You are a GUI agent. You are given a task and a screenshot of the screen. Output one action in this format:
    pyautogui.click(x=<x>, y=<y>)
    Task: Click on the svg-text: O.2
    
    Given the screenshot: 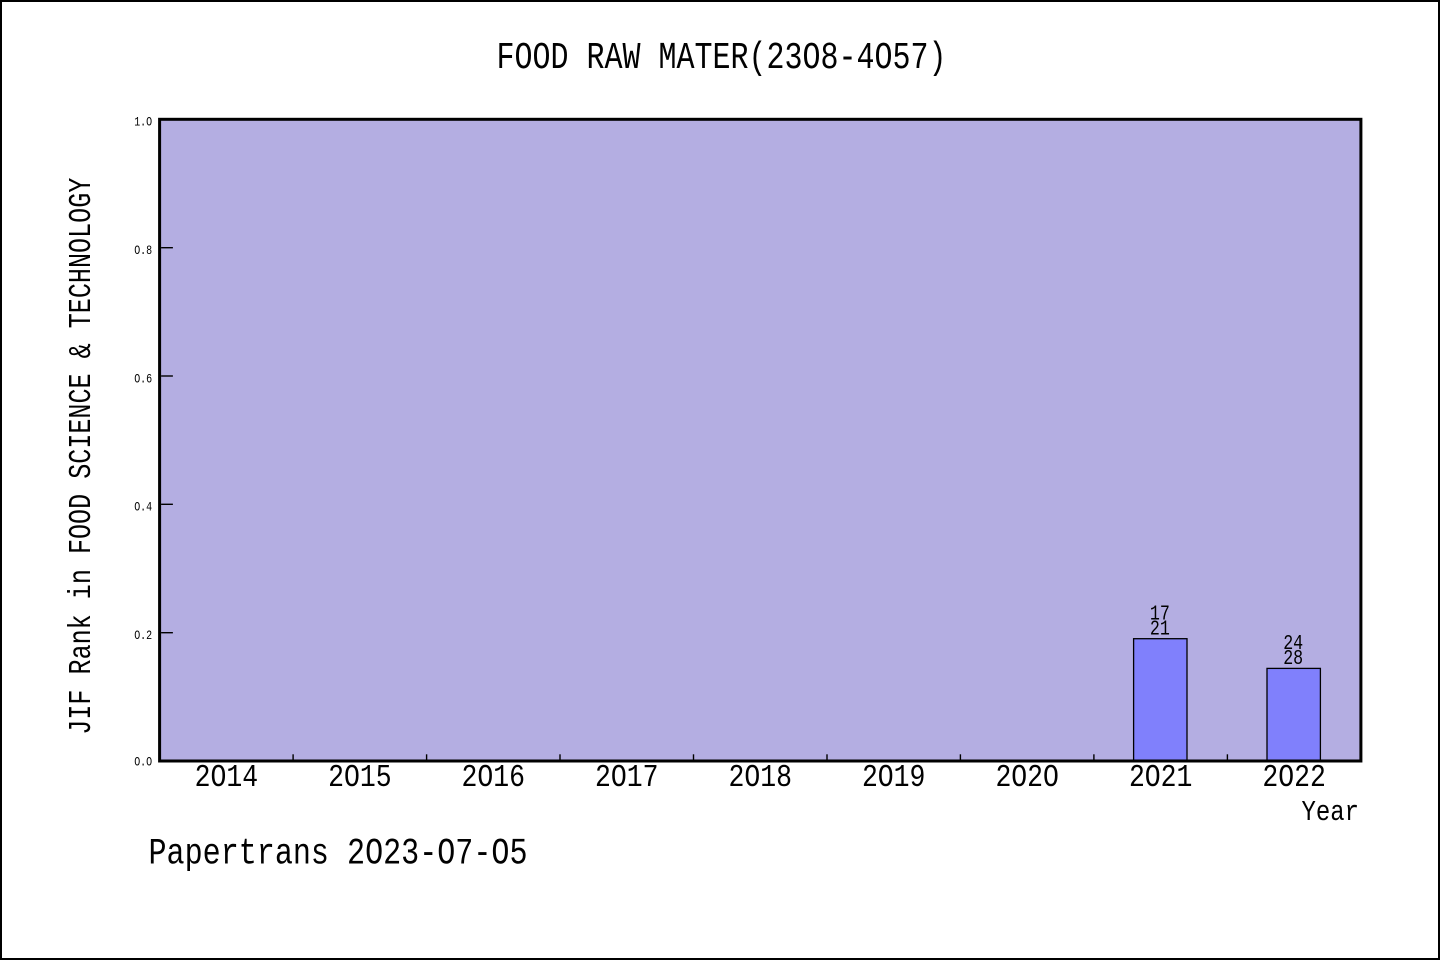 What is the action you would take?
    pyautogui.click(x=143, y=635)
    